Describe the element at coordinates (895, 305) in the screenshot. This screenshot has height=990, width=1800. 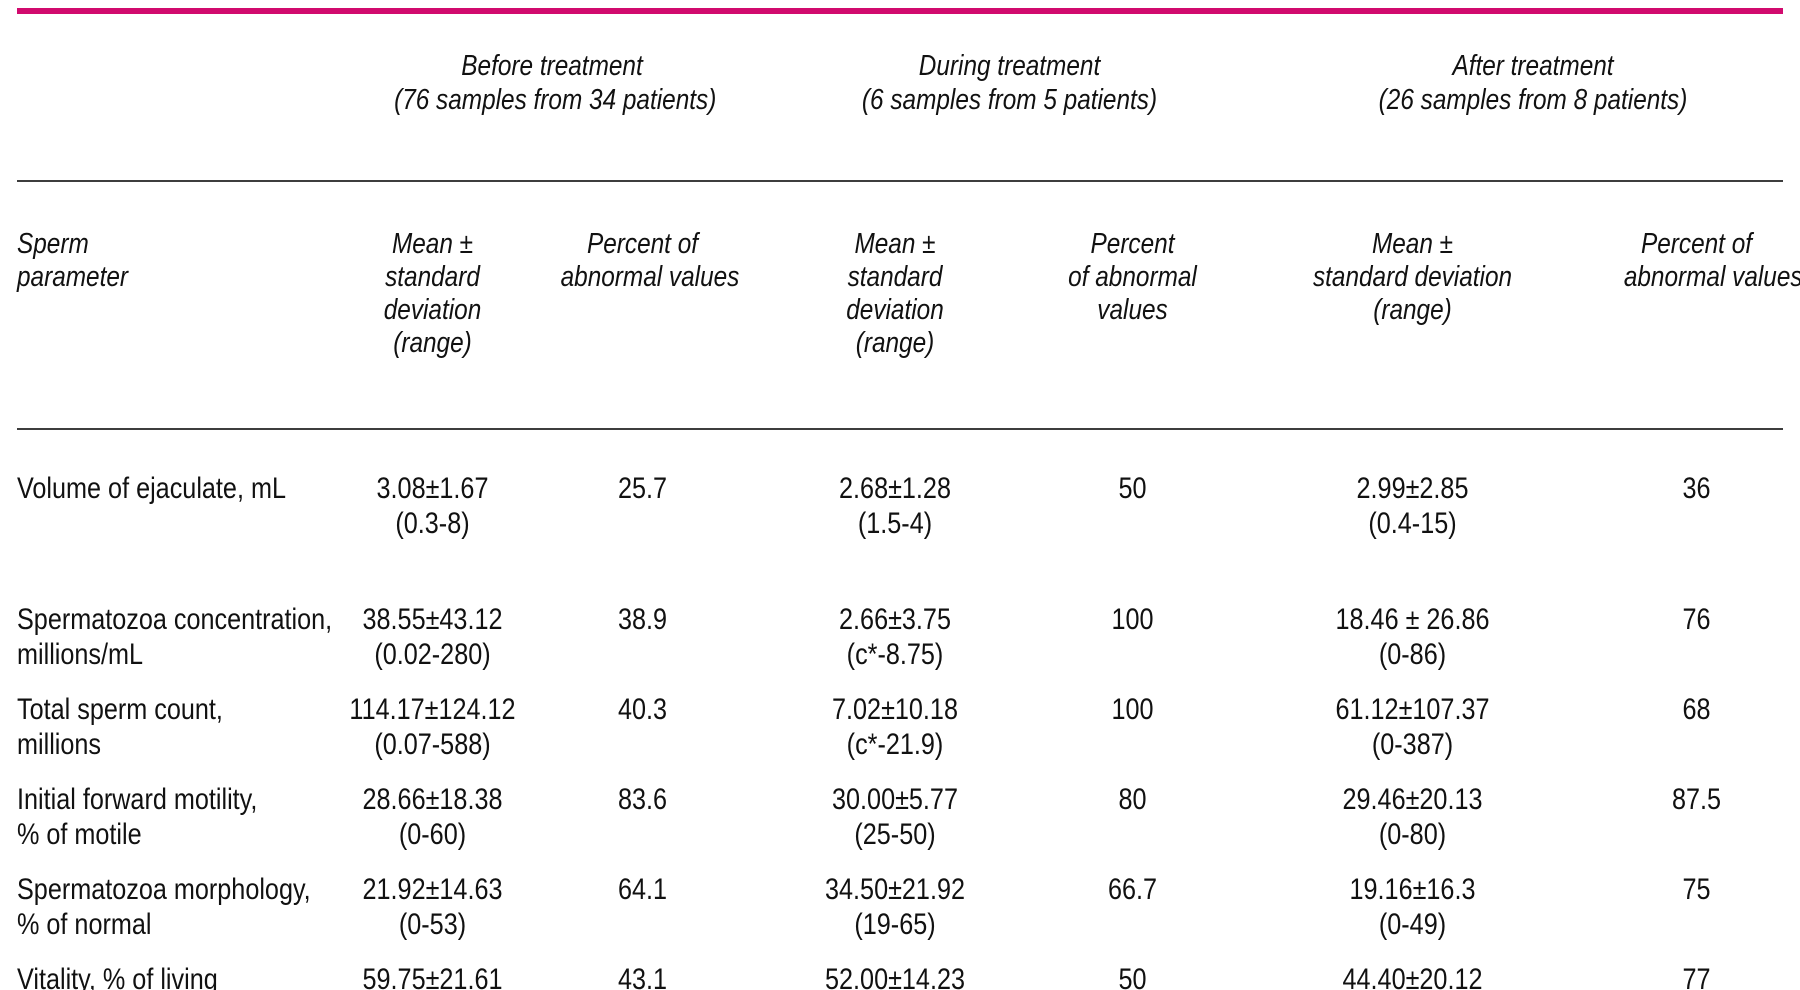
I see `col-header-during-mean: Mean ± standard deviation (range)` at that location.